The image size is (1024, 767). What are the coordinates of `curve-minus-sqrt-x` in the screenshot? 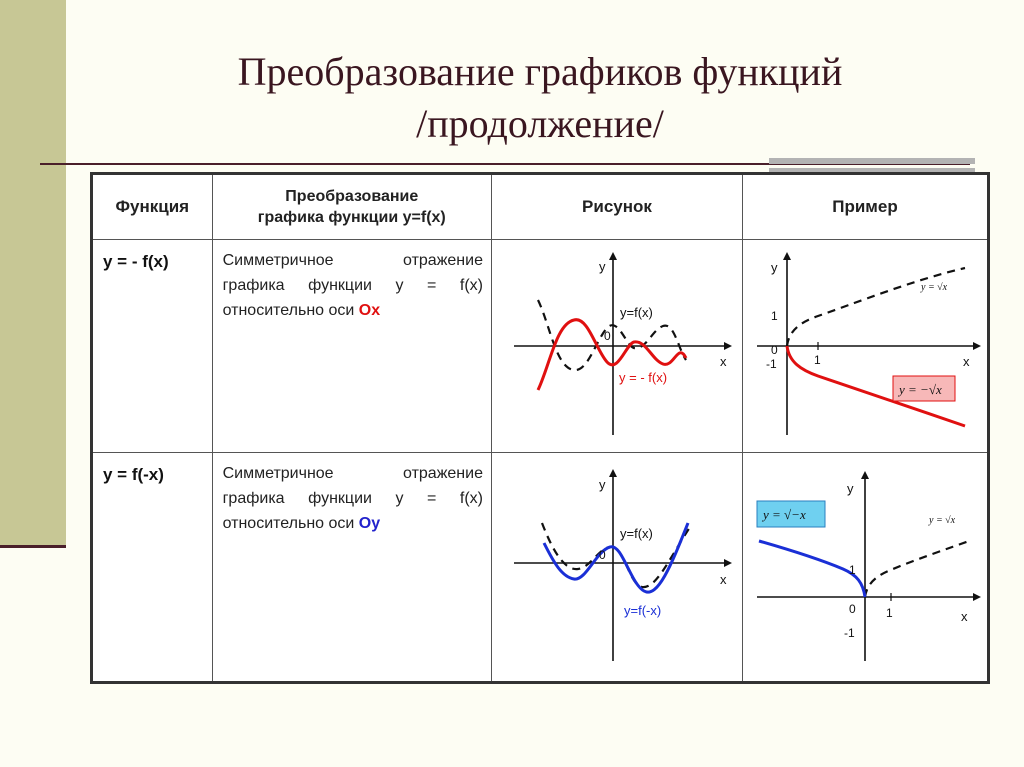 It's located at (875, 386).